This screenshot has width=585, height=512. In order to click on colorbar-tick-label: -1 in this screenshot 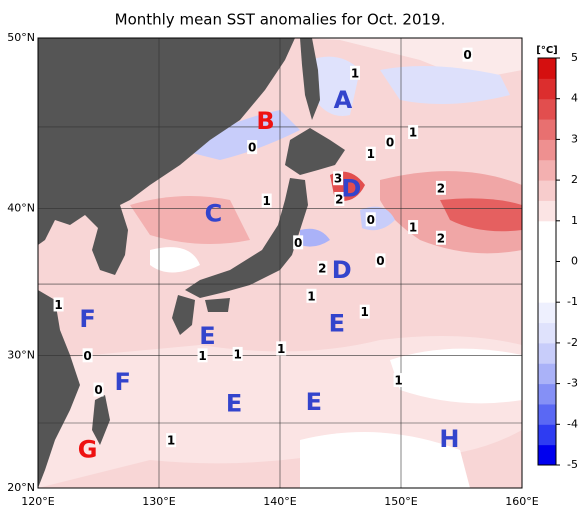, I will do `click(572, 301)`.